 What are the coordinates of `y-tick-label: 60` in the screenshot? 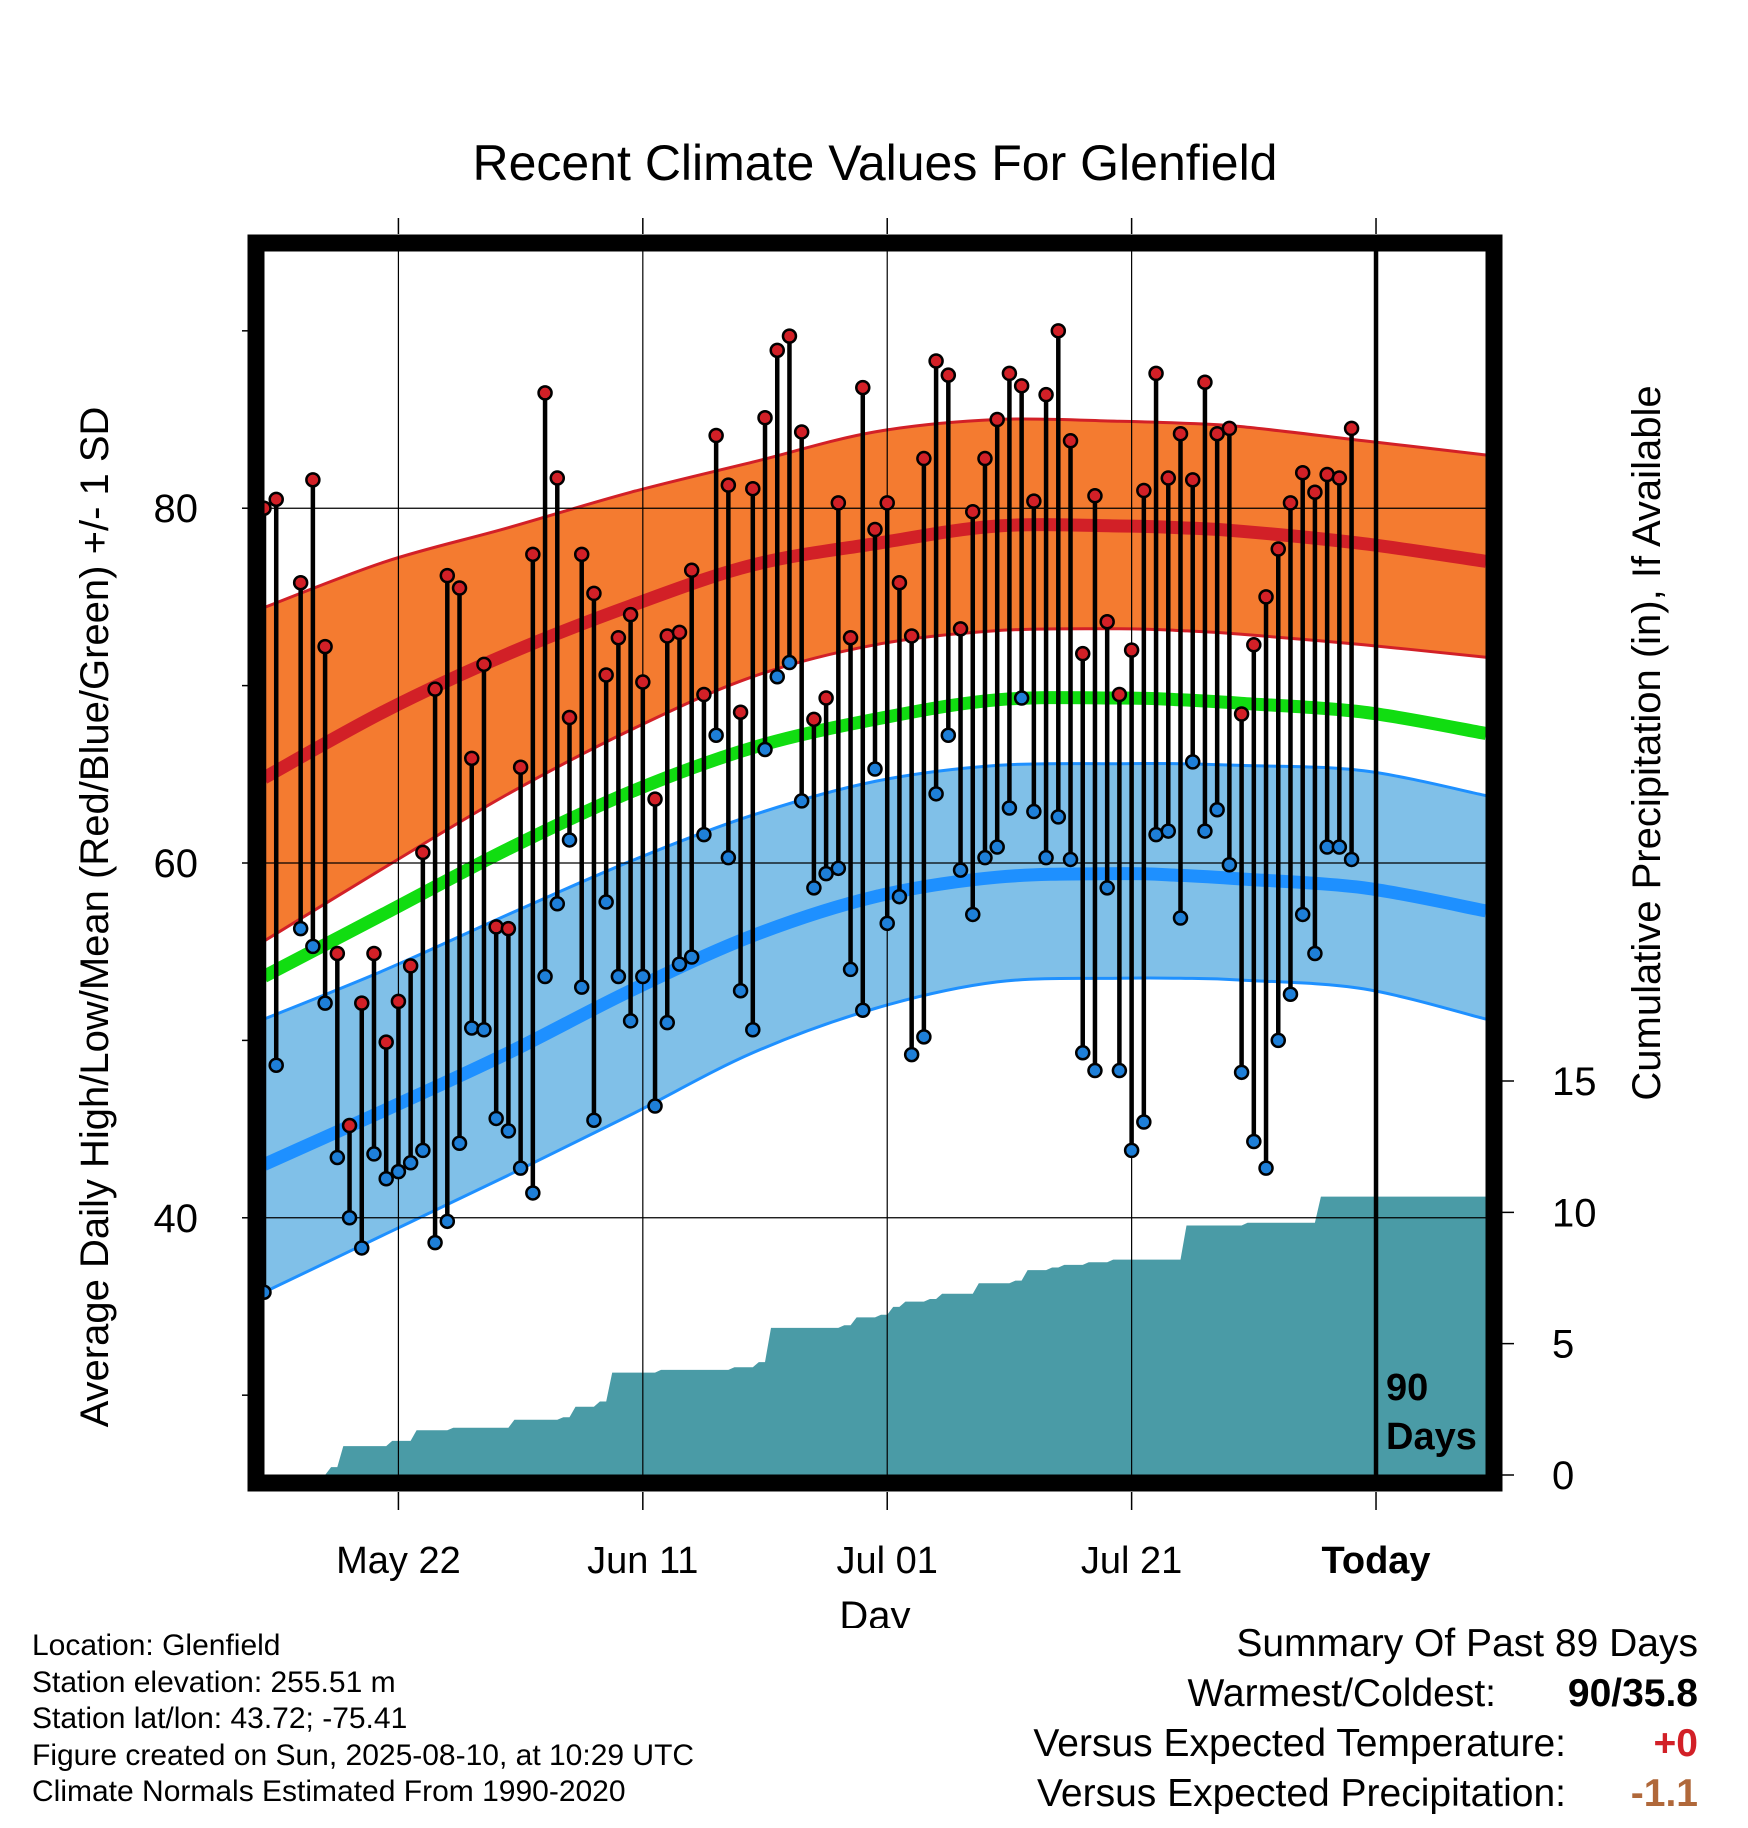 It's located at (176, 864).